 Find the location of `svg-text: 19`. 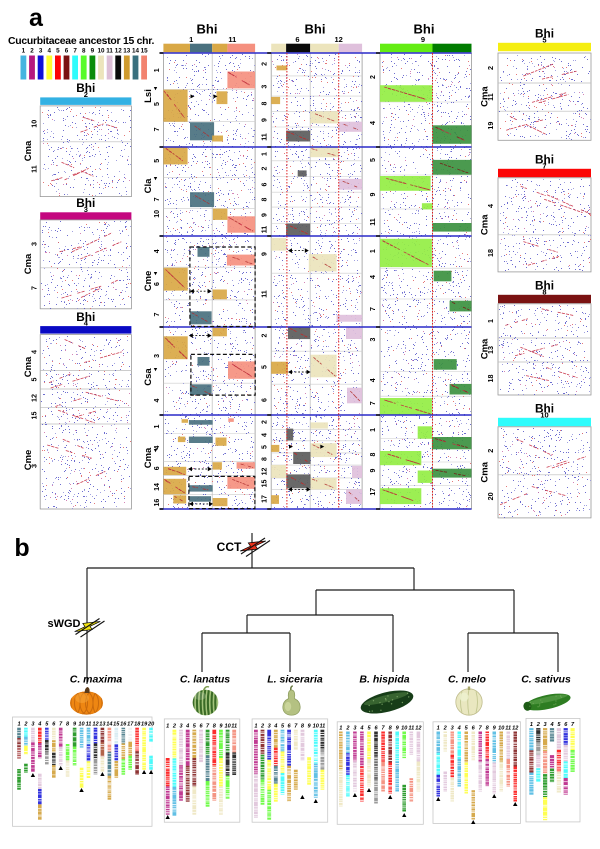

svg-text: 19 is located at coordinates (490, 126).